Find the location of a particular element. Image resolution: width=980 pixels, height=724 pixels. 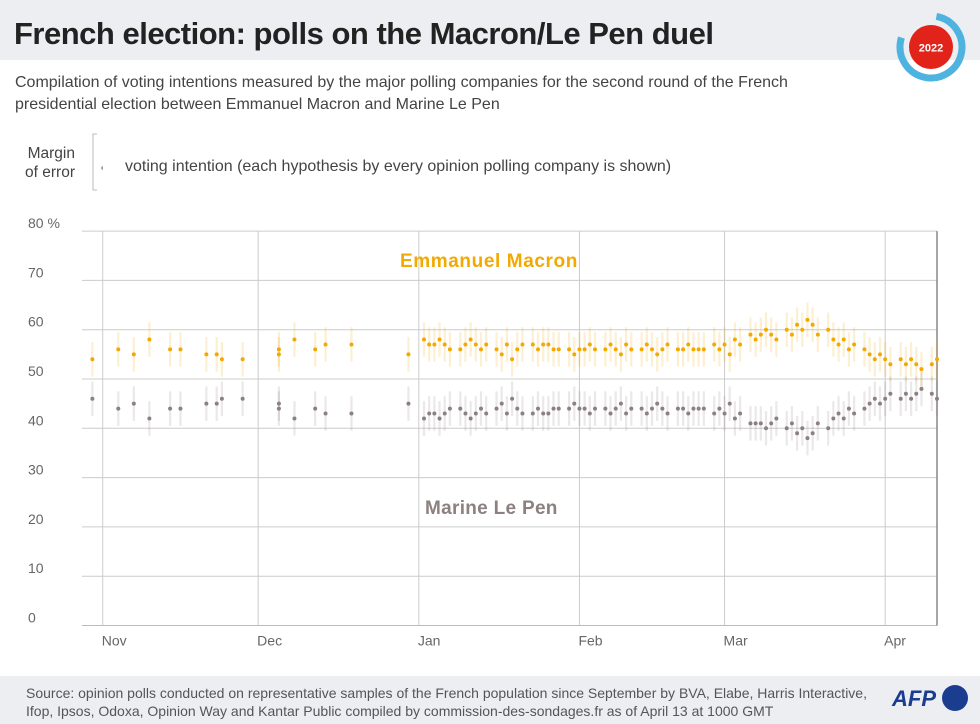

y-tick-label: 80 % is located at coordinates (44, 223).